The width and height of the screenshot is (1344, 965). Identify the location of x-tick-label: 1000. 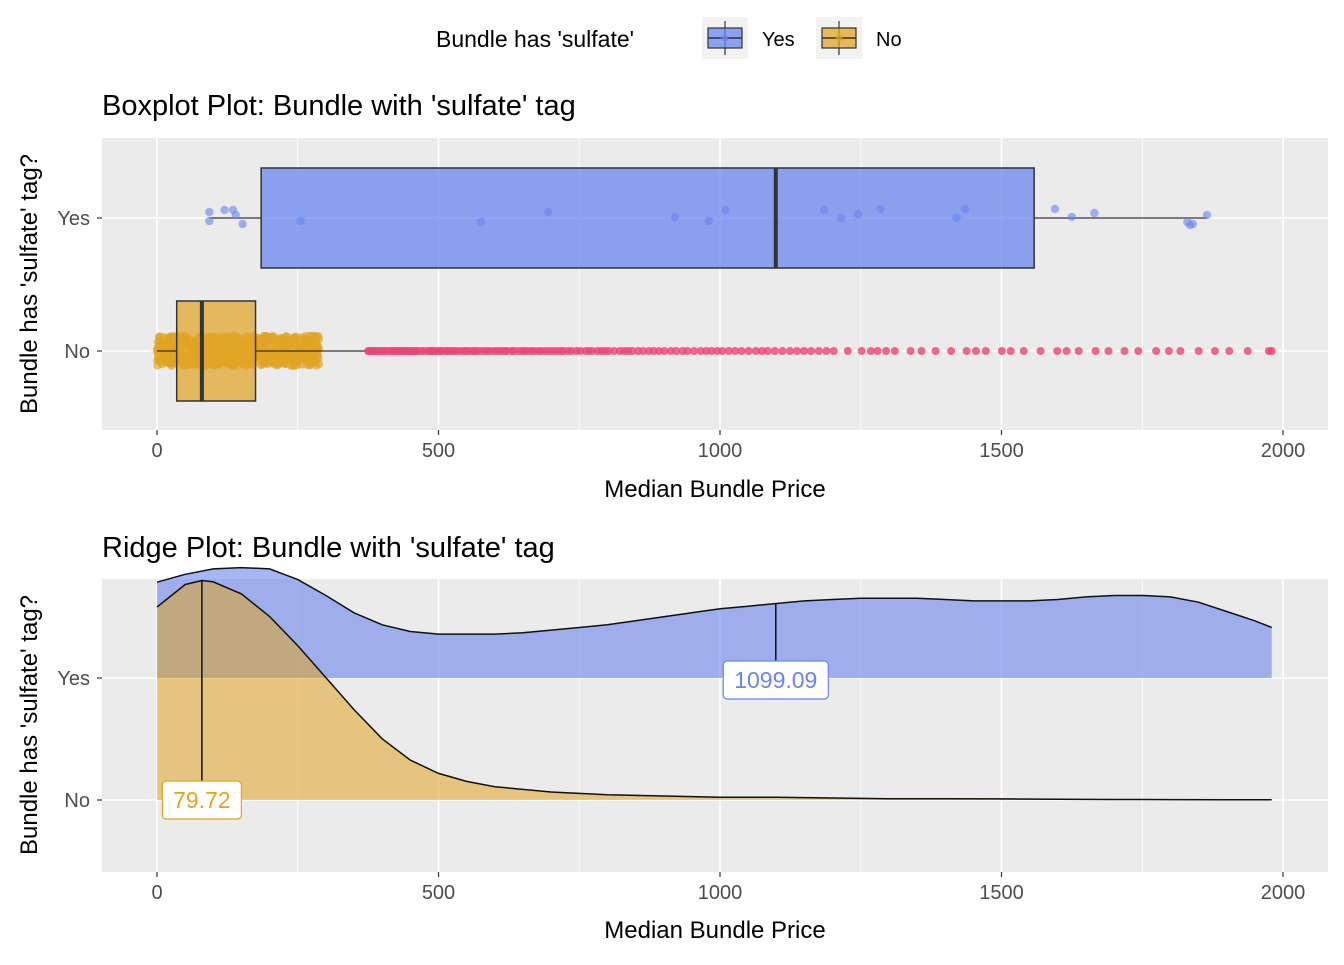
(720, 451).